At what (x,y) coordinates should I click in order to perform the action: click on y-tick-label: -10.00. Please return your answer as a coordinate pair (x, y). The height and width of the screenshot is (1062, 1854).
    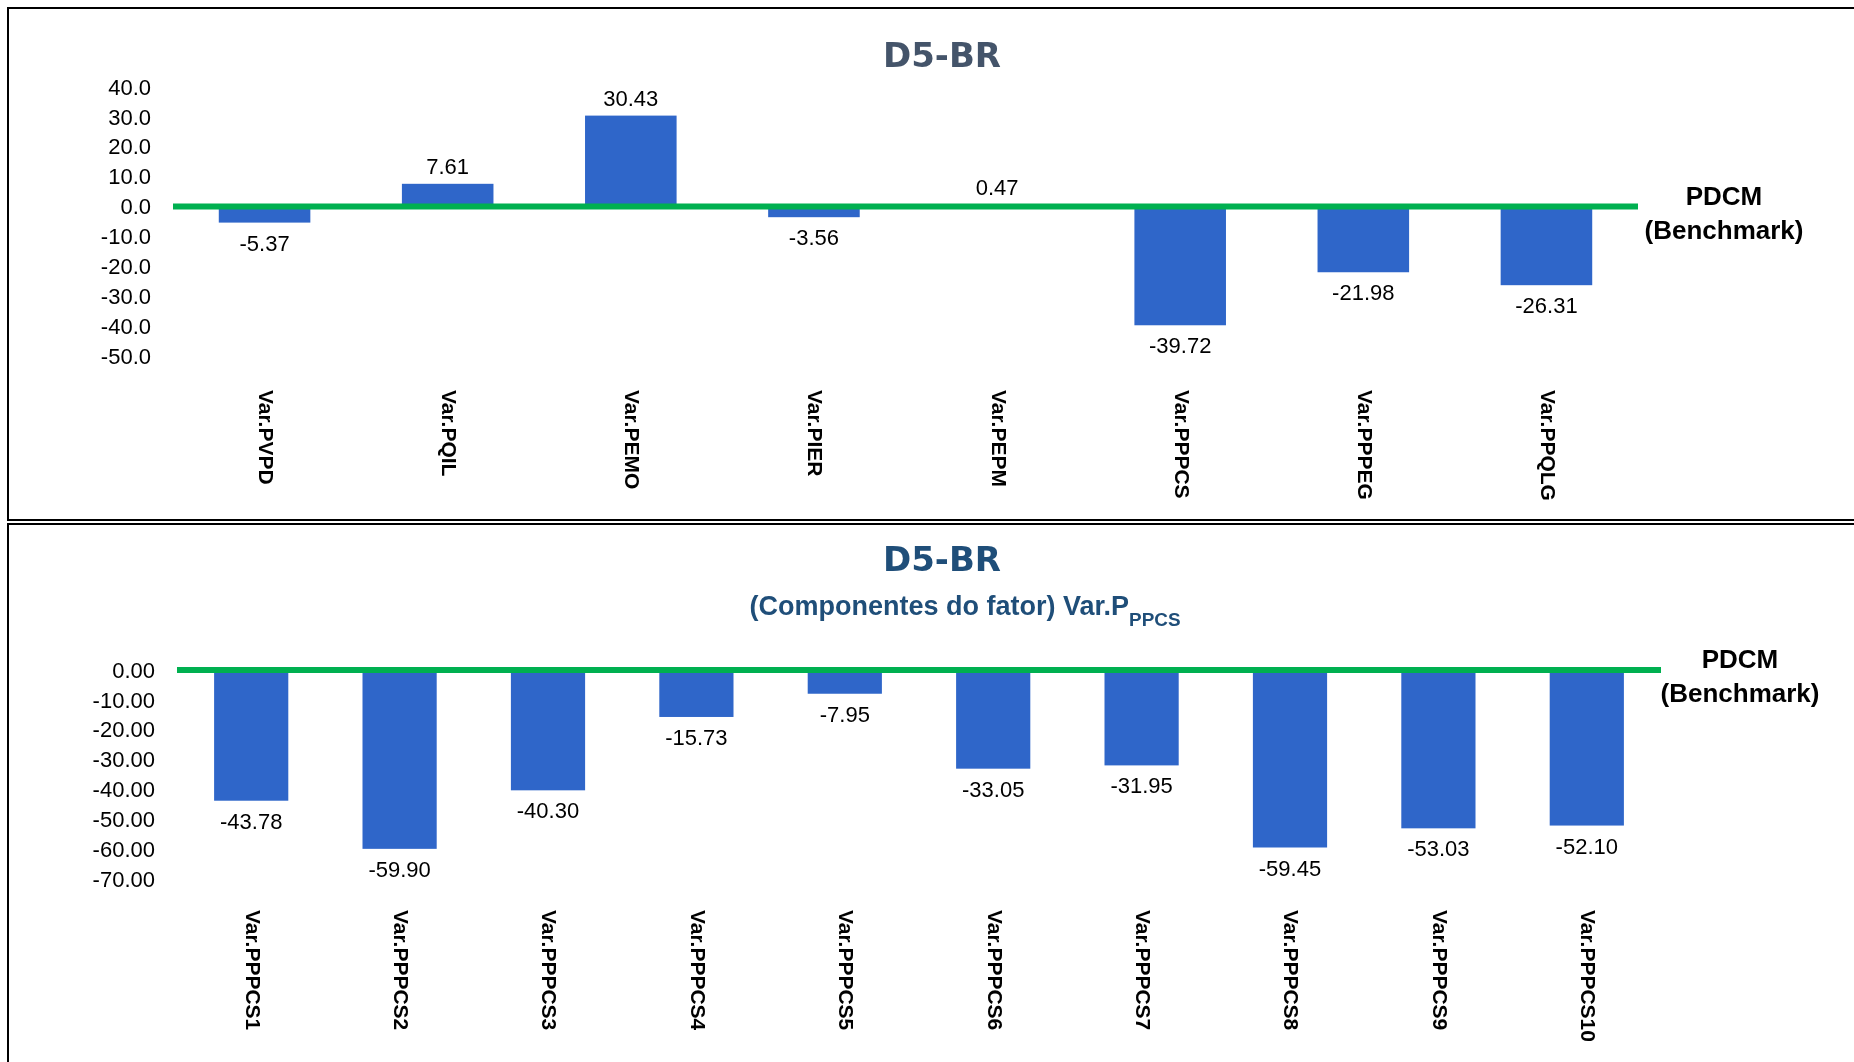
    Looking at the image, I should click on (123, 700).